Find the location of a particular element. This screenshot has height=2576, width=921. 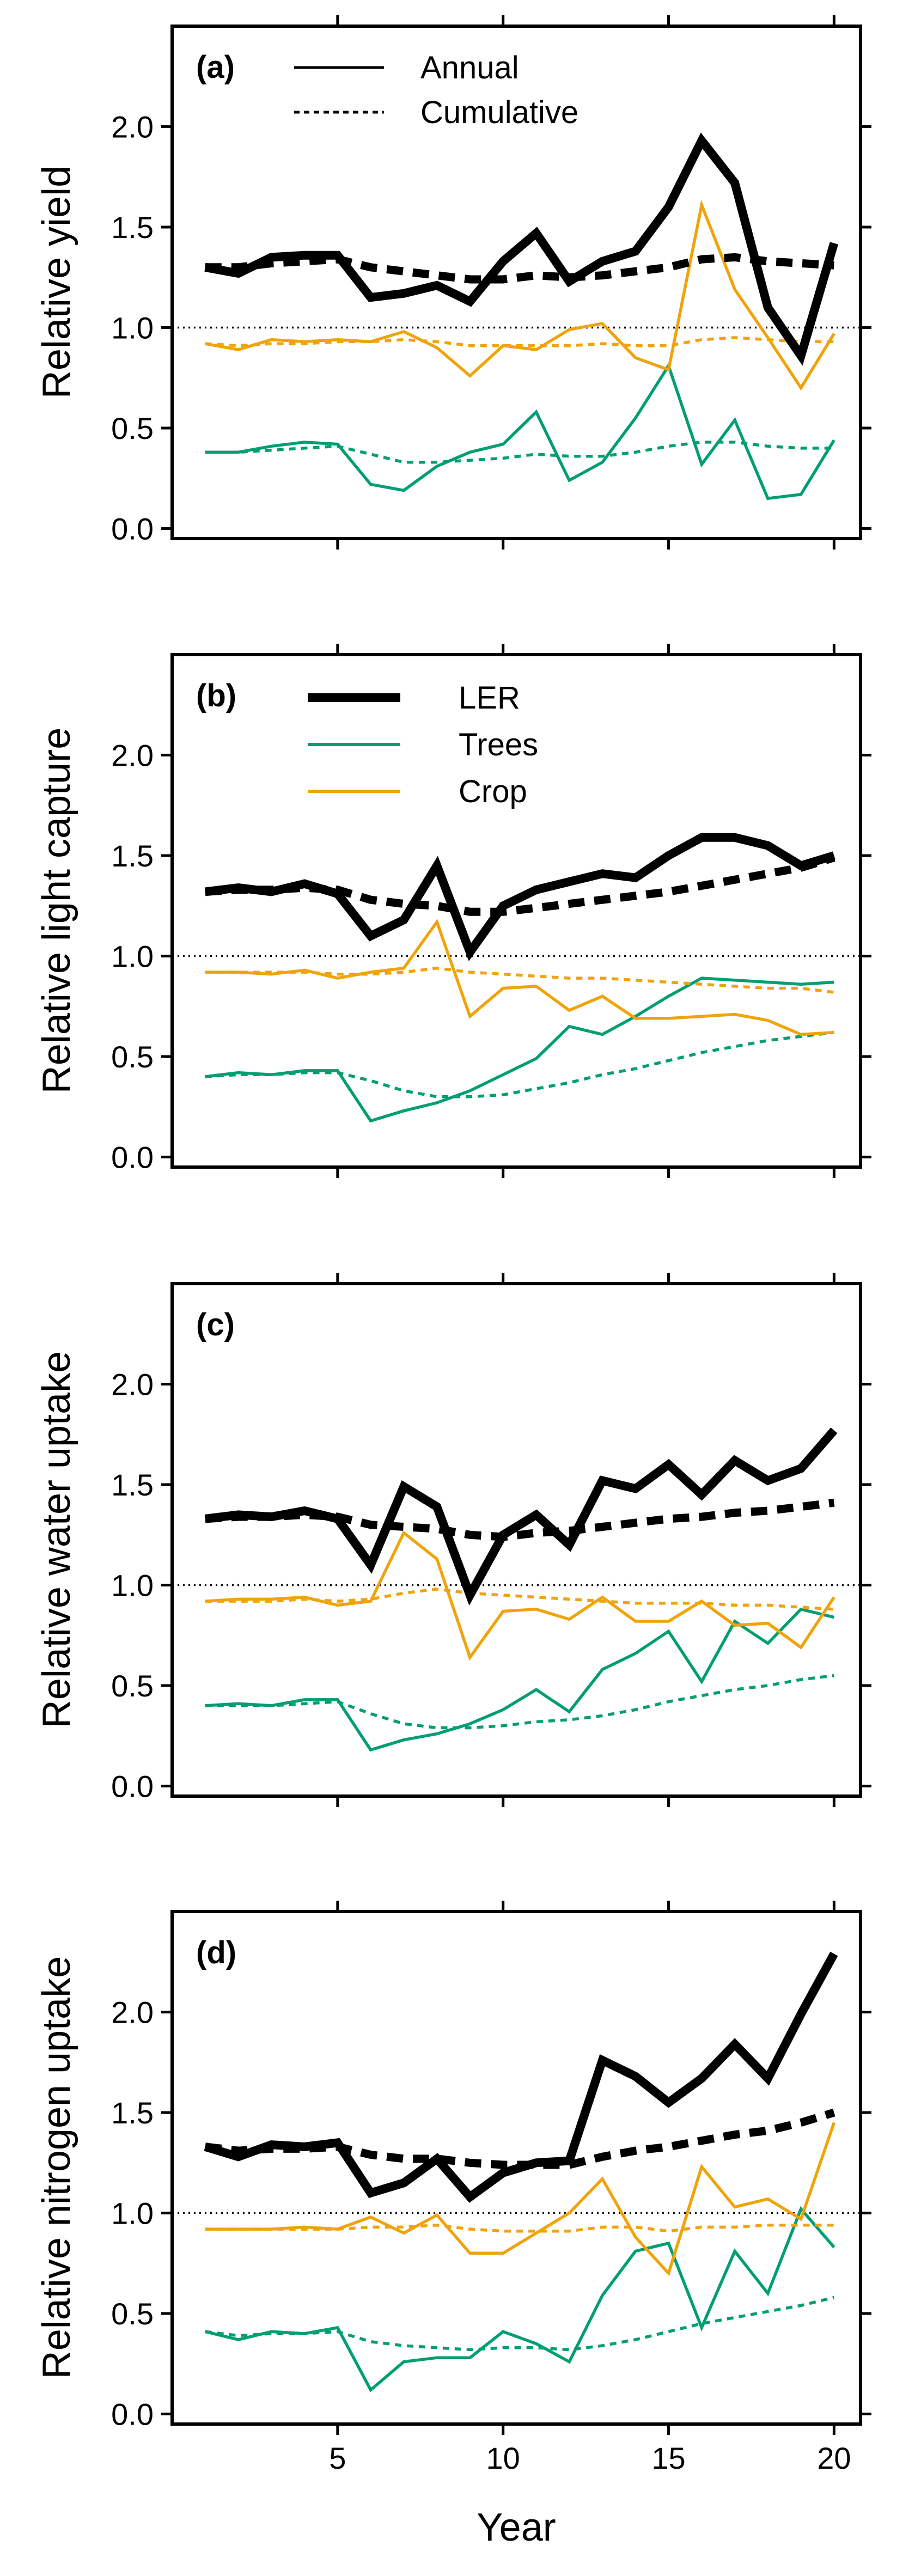

x-tick-label: 20 is located at coordinates (834, 2458).